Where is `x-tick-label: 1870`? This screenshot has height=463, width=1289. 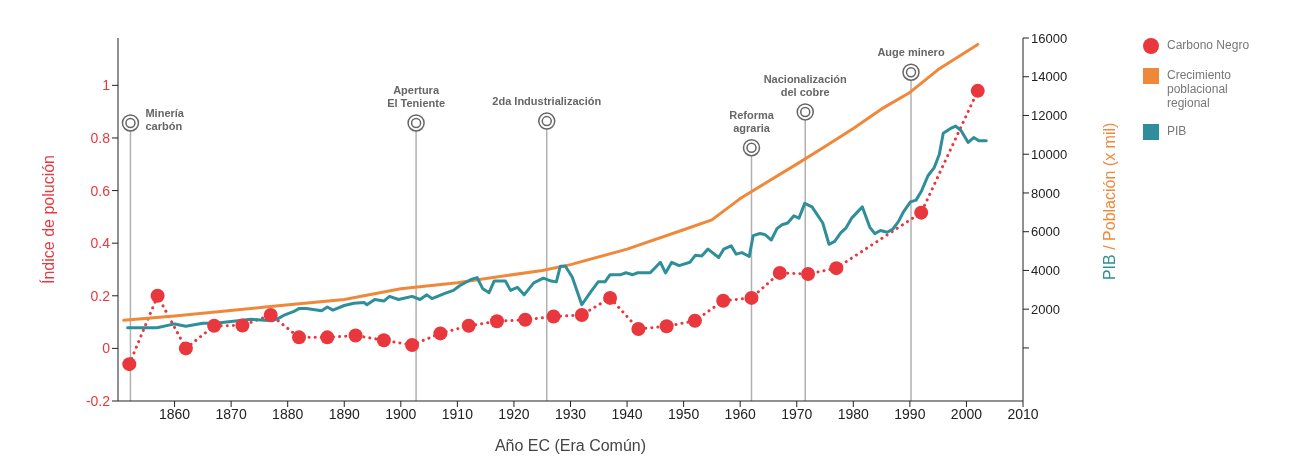 x-tick-label: 1870 is located at coordinates (231, 413).